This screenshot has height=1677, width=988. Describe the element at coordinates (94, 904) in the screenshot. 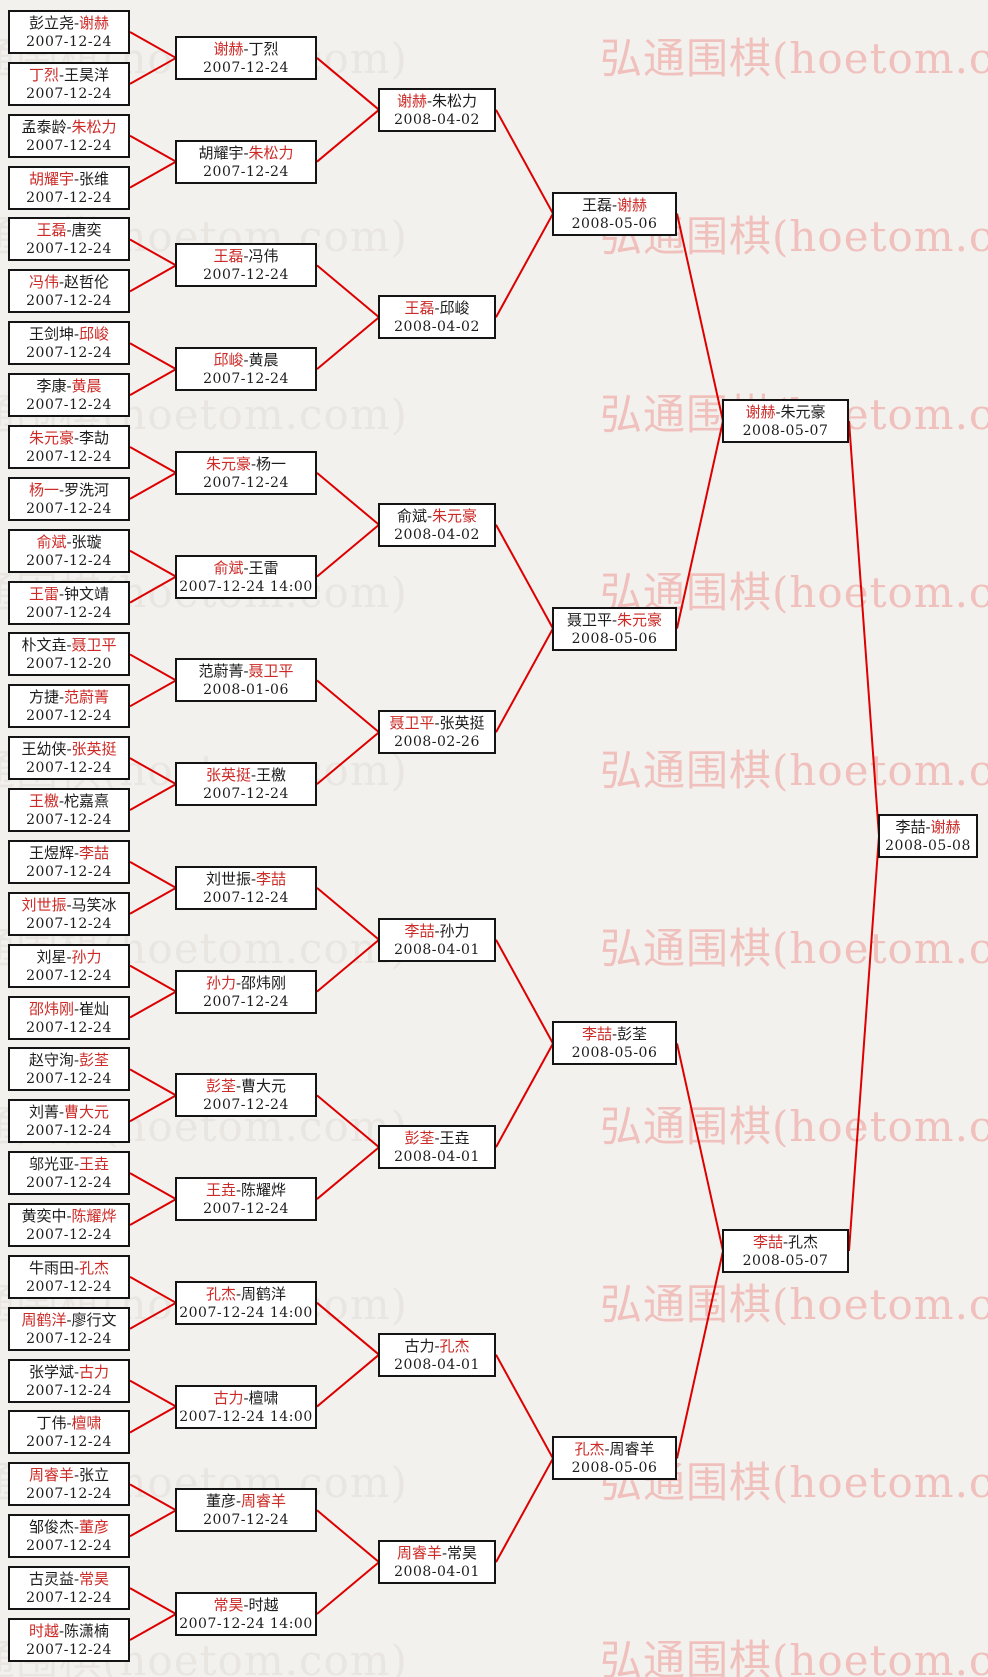

I see `player2-name: 马笑冰` at that location.